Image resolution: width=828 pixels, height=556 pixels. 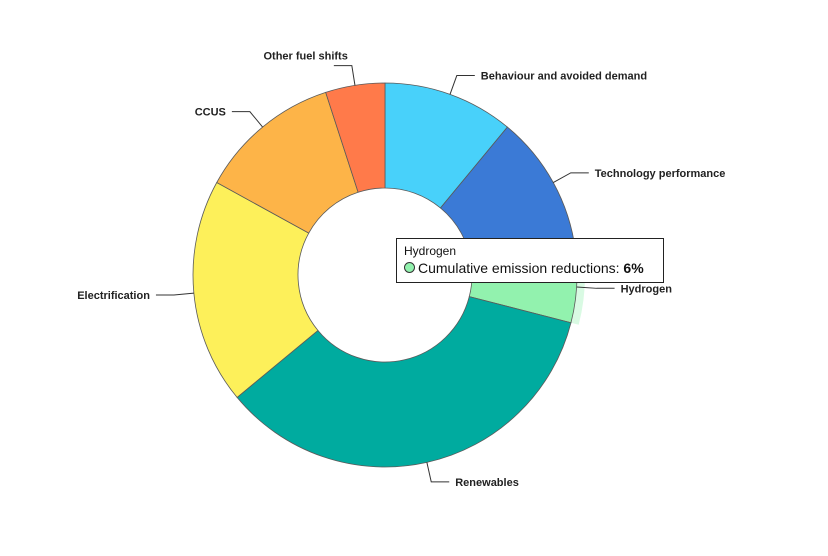 I want to click on tooltip-series-marker, so click(x=409, y=267).